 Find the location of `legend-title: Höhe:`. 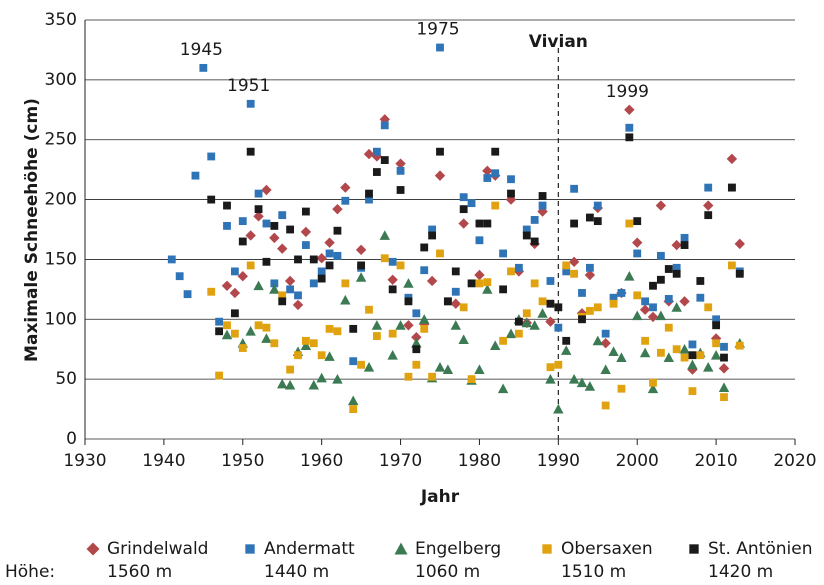

legend-title: Höhe: is located at coordinates (30, 571).